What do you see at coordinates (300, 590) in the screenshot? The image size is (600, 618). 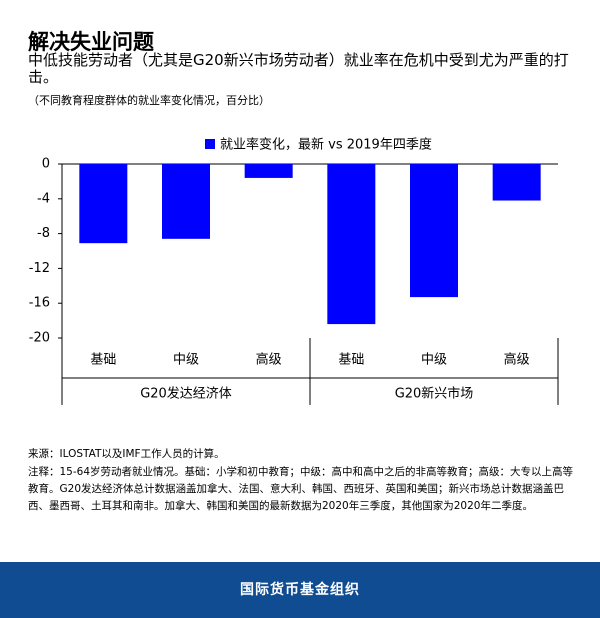 I see `footer: 国际货币基金组织` at bounding box center [300, 590].